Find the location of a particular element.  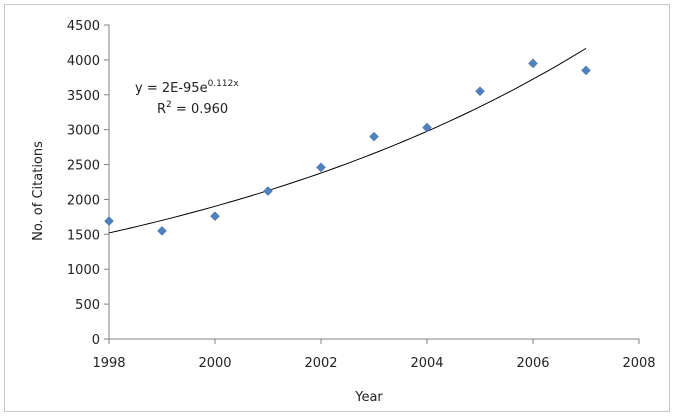

y-tick-label: 2500 is located at coordinates (83, 166).